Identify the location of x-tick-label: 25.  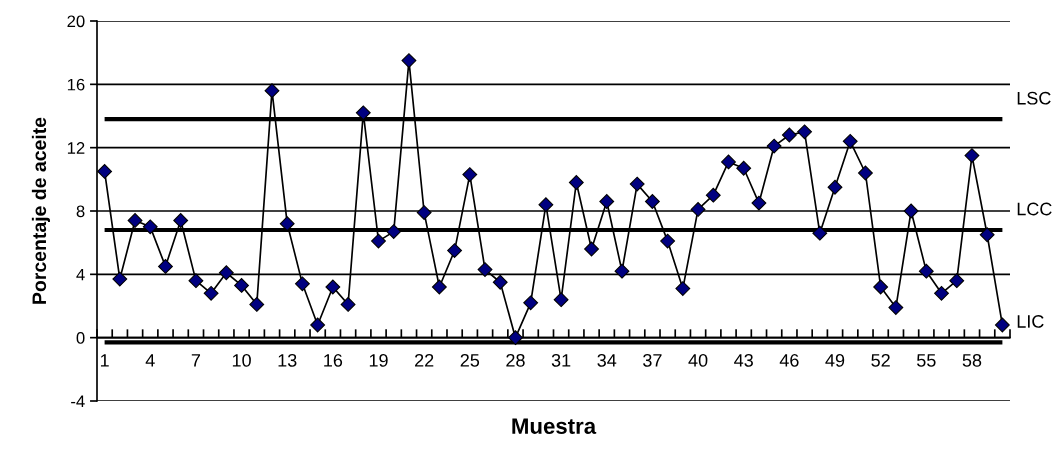
(470, 360).